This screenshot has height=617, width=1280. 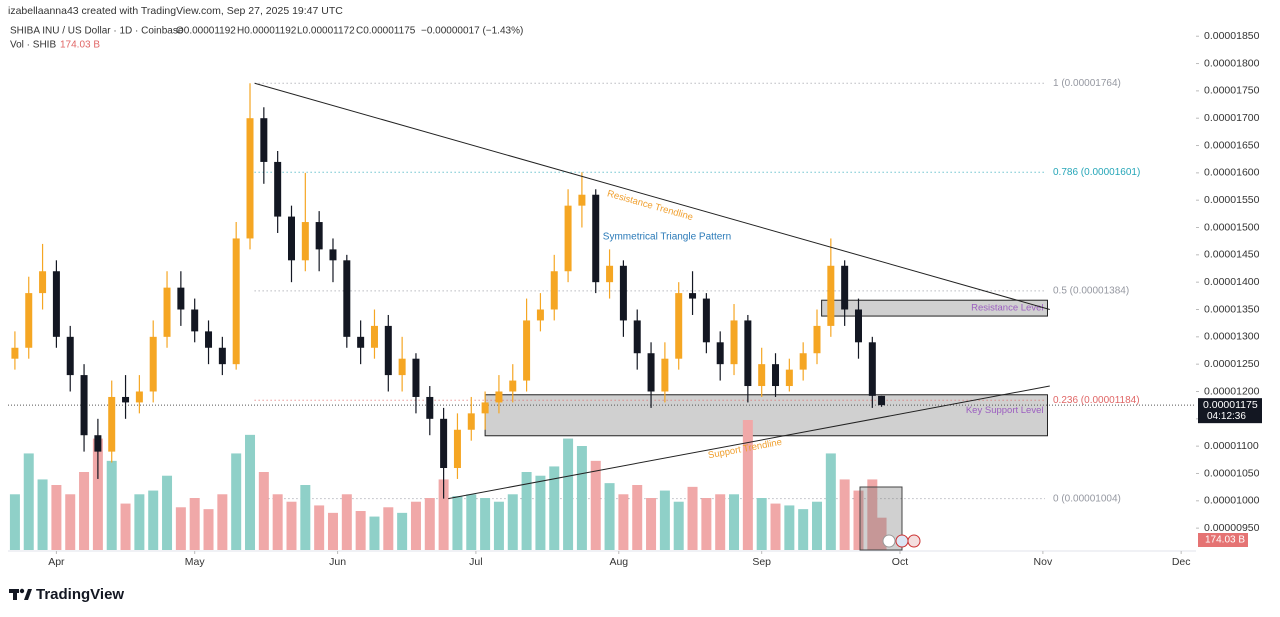 What do you see at coordinates (1232, 200) in the screenshot?
I see `y-tick-label: 0.00001550` at bounding box center [1232, 200].